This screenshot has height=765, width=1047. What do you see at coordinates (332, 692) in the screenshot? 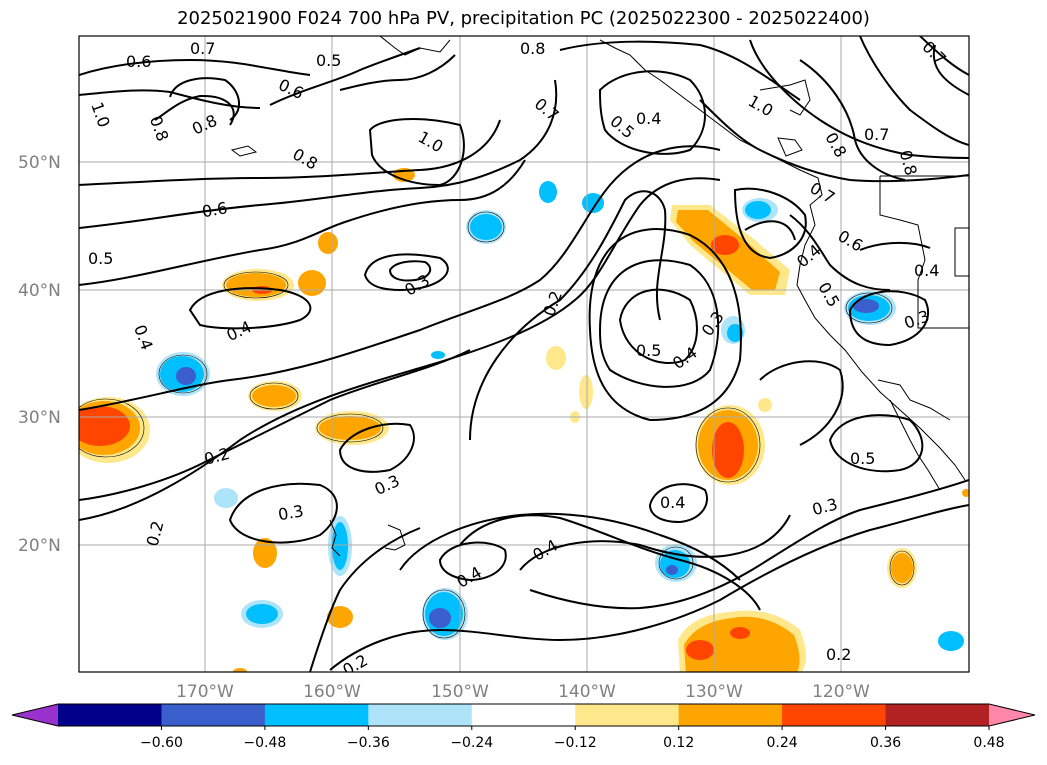
I see `lon-label: 160°W` at bounding box center [332, 692].